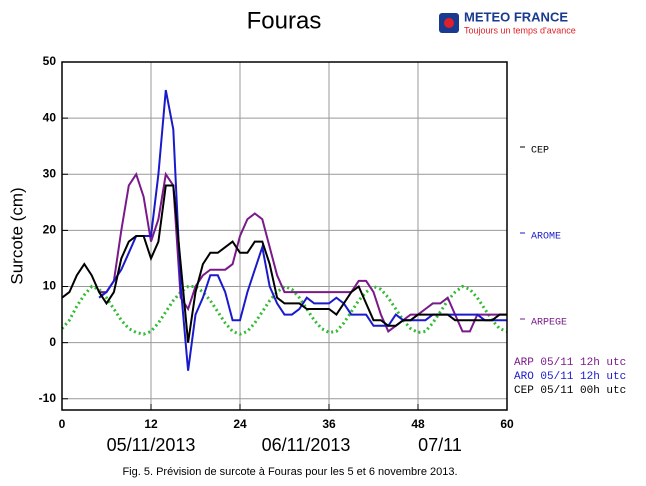  I want to click on x-tick-label: 48, so click(418, 424).